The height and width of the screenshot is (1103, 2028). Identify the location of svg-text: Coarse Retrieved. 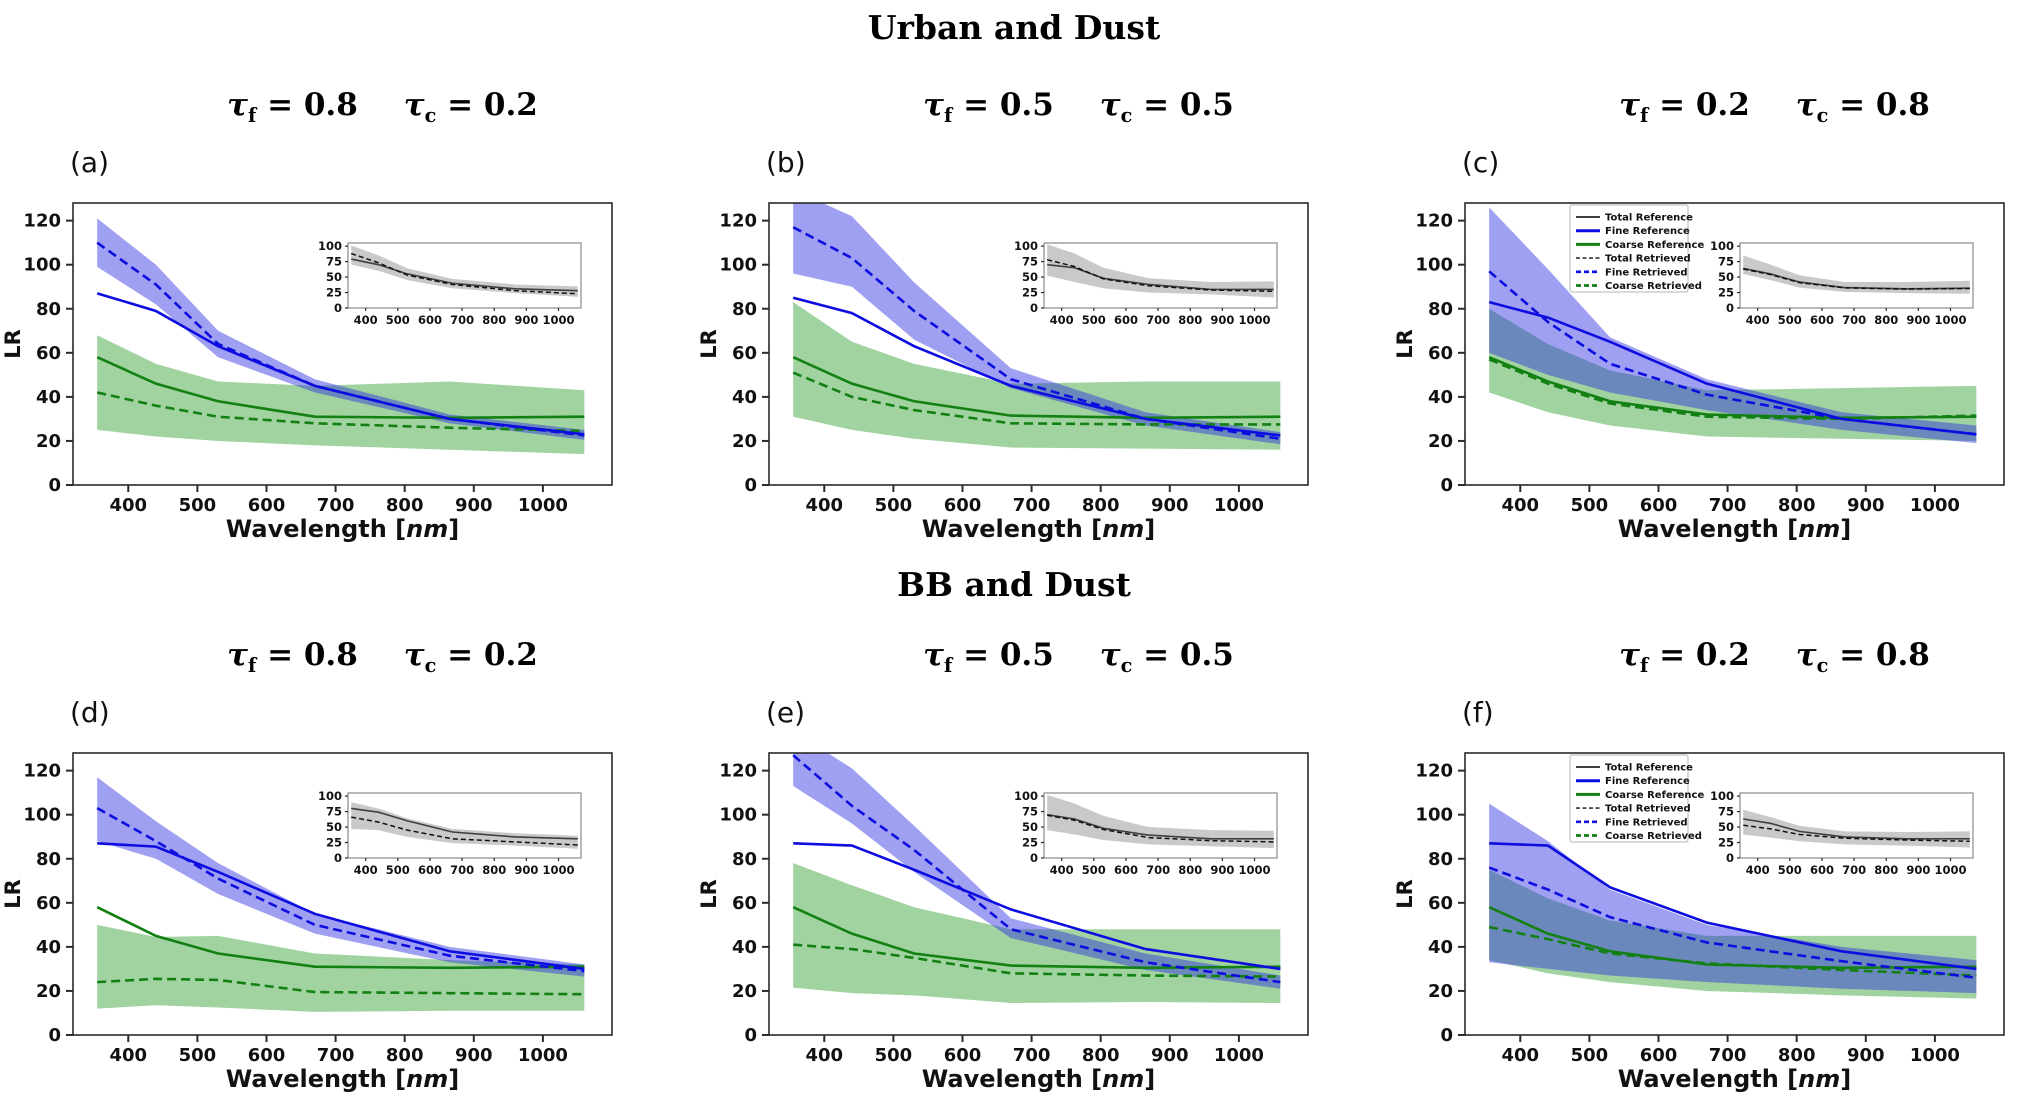
(1653, 836).